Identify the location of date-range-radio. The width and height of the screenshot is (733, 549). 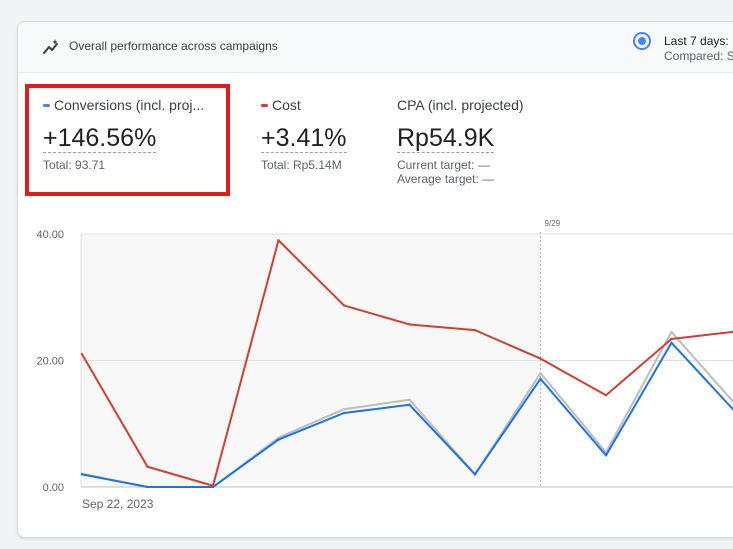
(642, 41).